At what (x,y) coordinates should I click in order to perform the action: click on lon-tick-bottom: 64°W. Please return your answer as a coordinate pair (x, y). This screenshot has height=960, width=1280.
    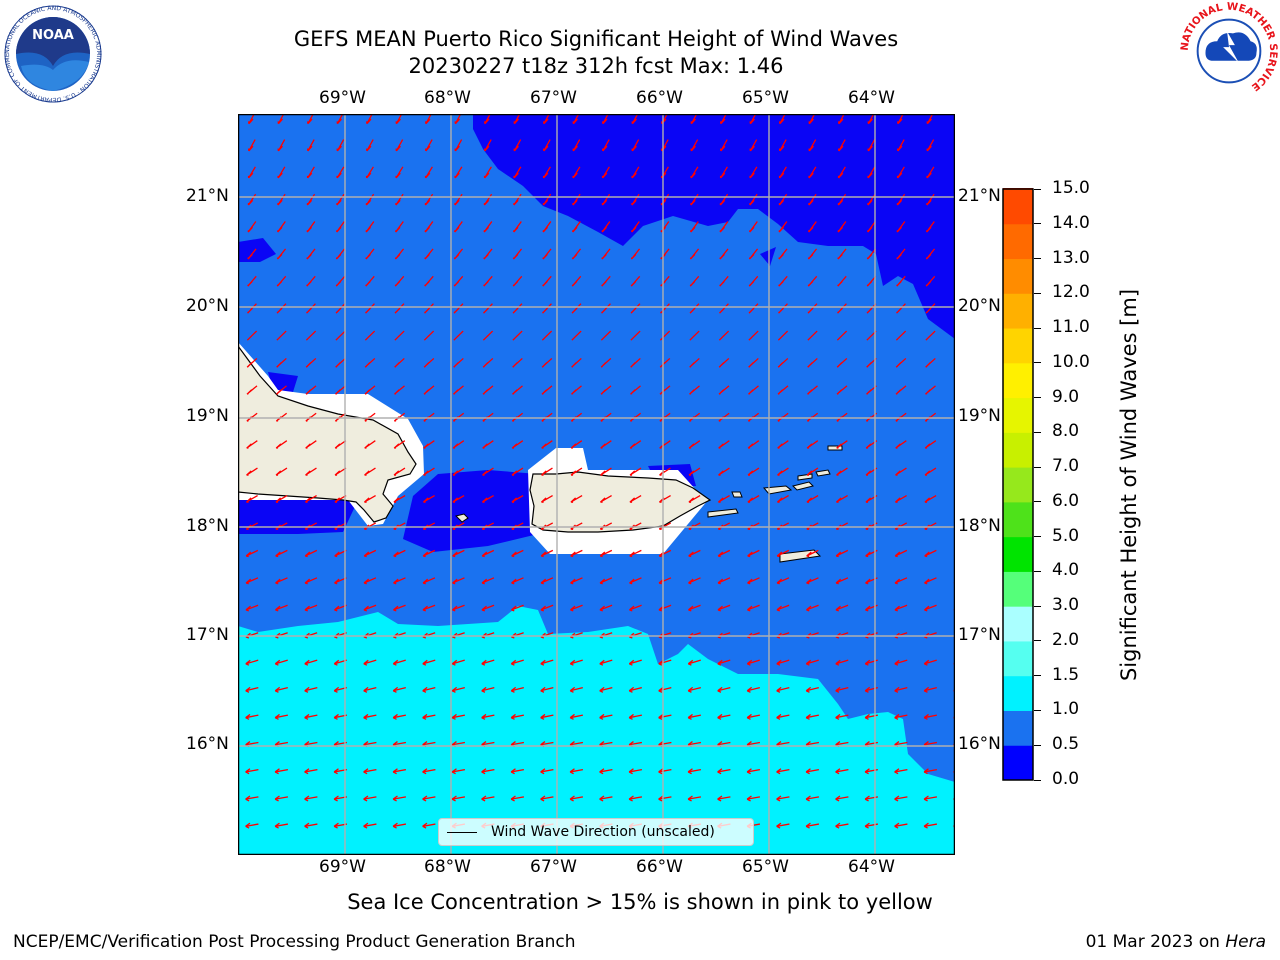
    Looking at the image, I should click on (871, 867).